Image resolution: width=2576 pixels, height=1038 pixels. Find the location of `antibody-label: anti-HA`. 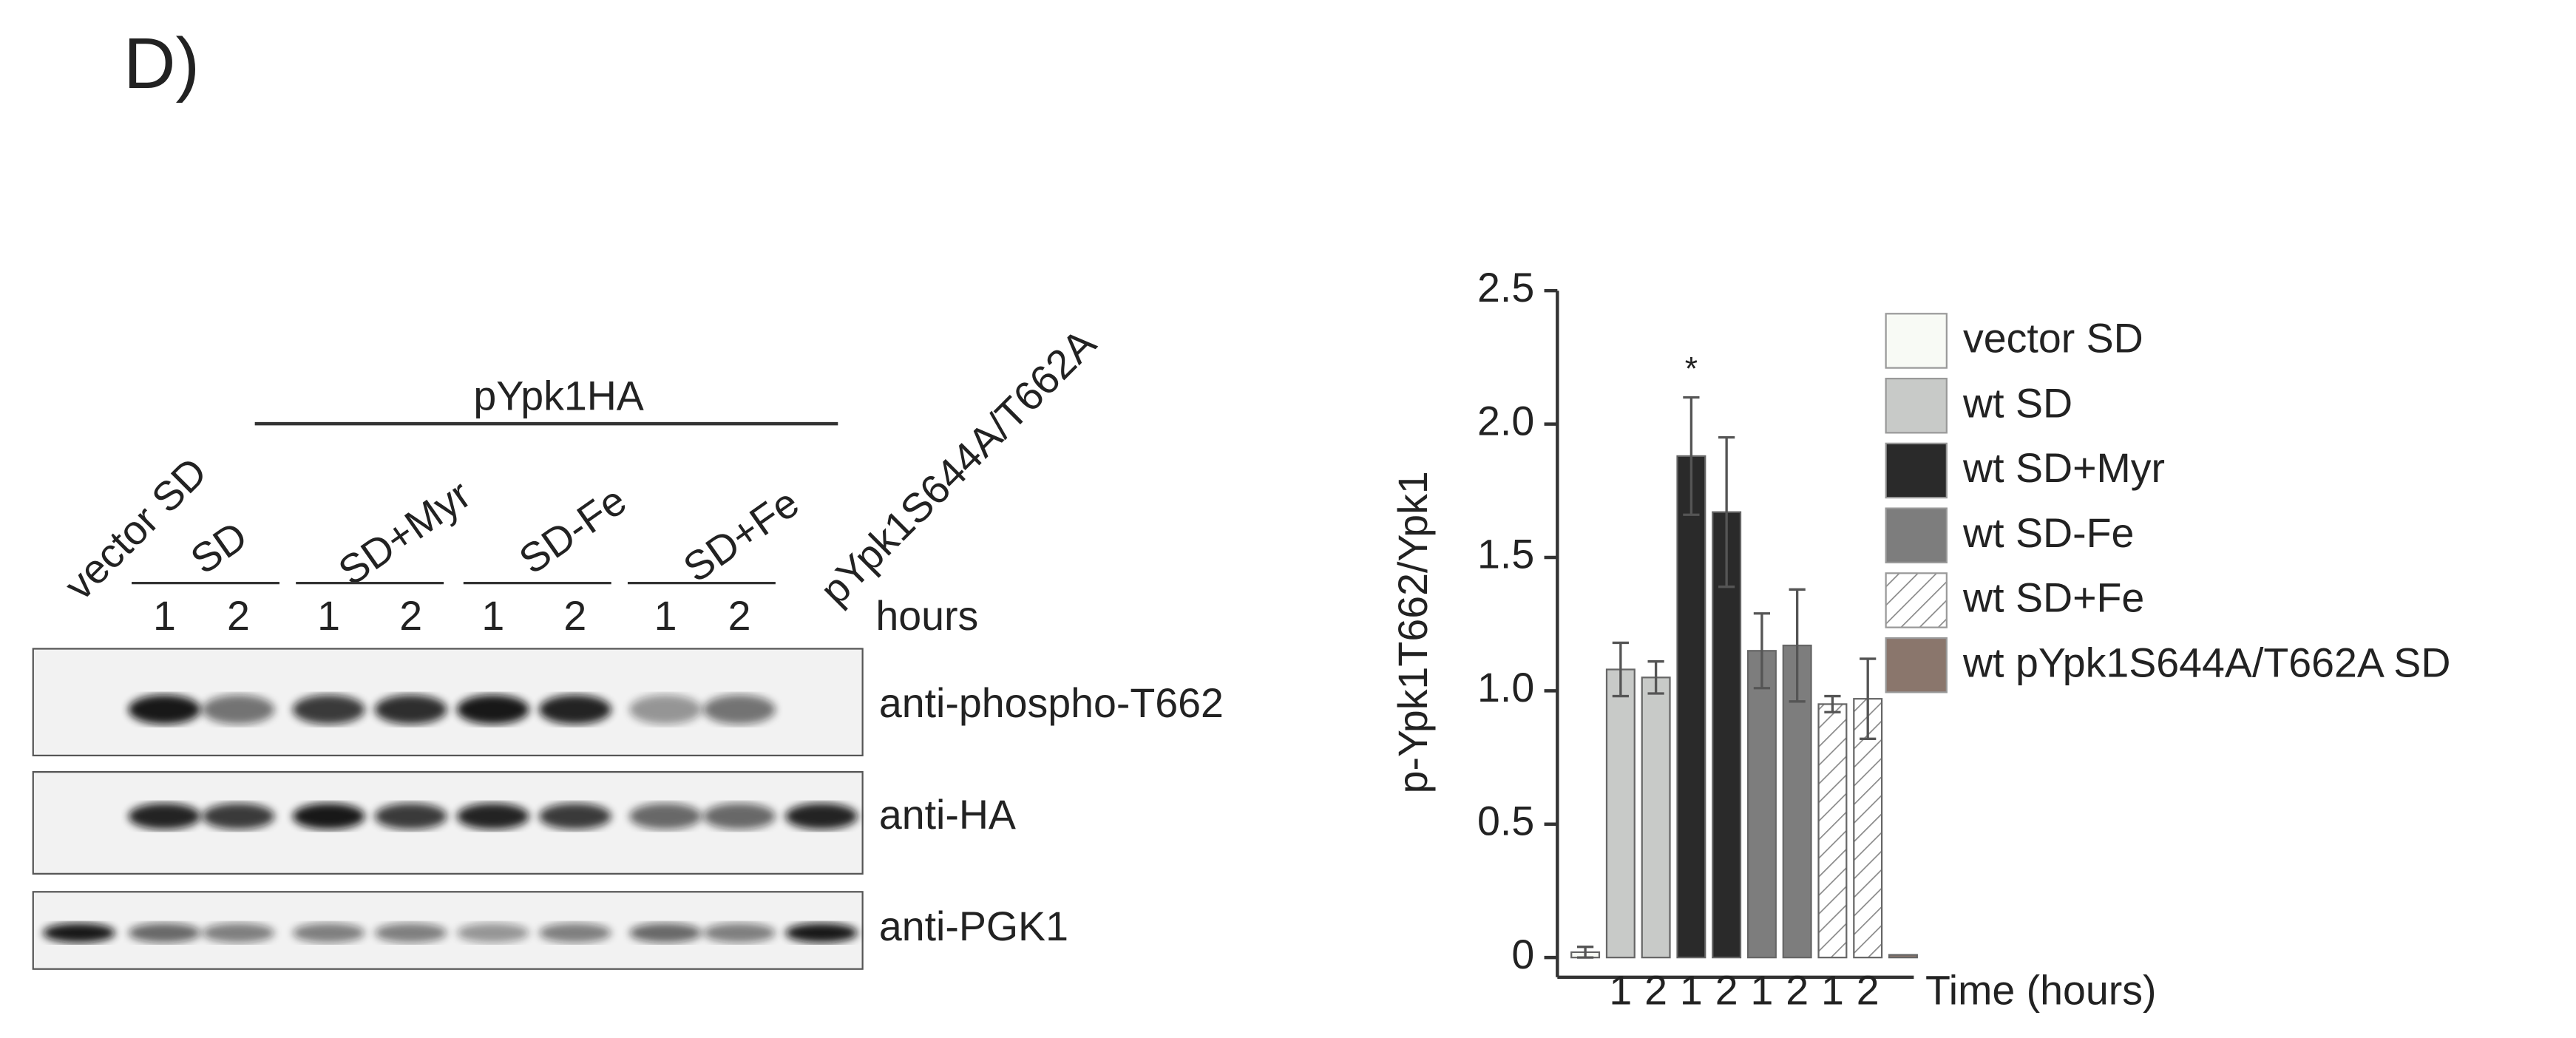

antibody-label: anti-HA is located at coordinates (947, 815).